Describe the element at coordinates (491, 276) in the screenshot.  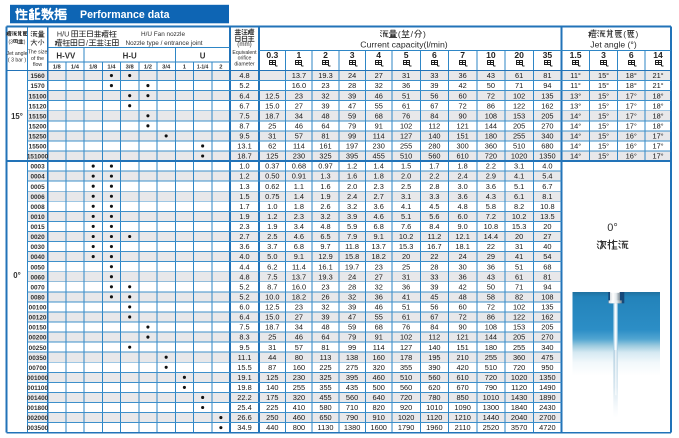
I see `svg-text: 43` at that location.